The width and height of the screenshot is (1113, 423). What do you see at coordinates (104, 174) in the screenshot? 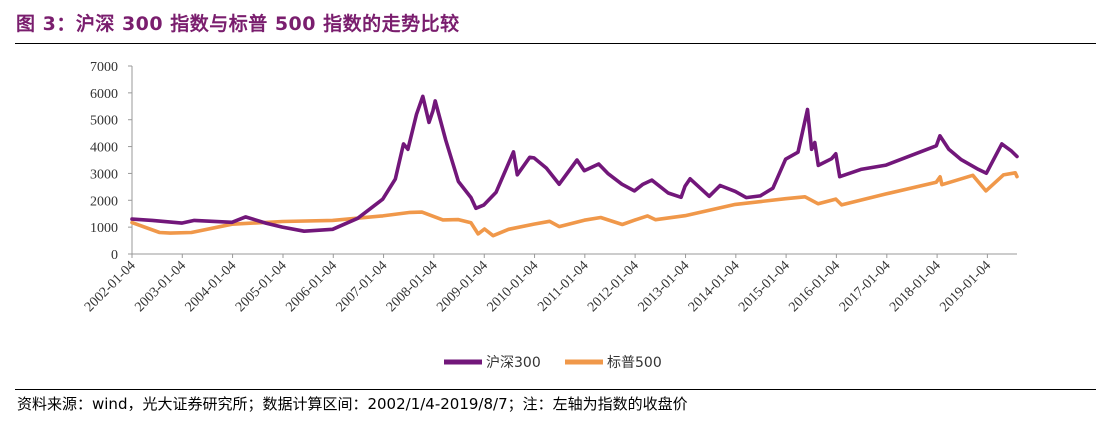
I see `y-tick-label: 3000` at bounding box center [104, 174].